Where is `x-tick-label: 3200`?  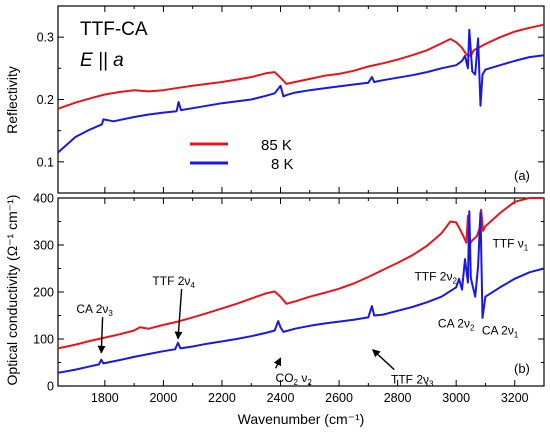
x-tick-label: 3200 is located at coordinates (515, 398).